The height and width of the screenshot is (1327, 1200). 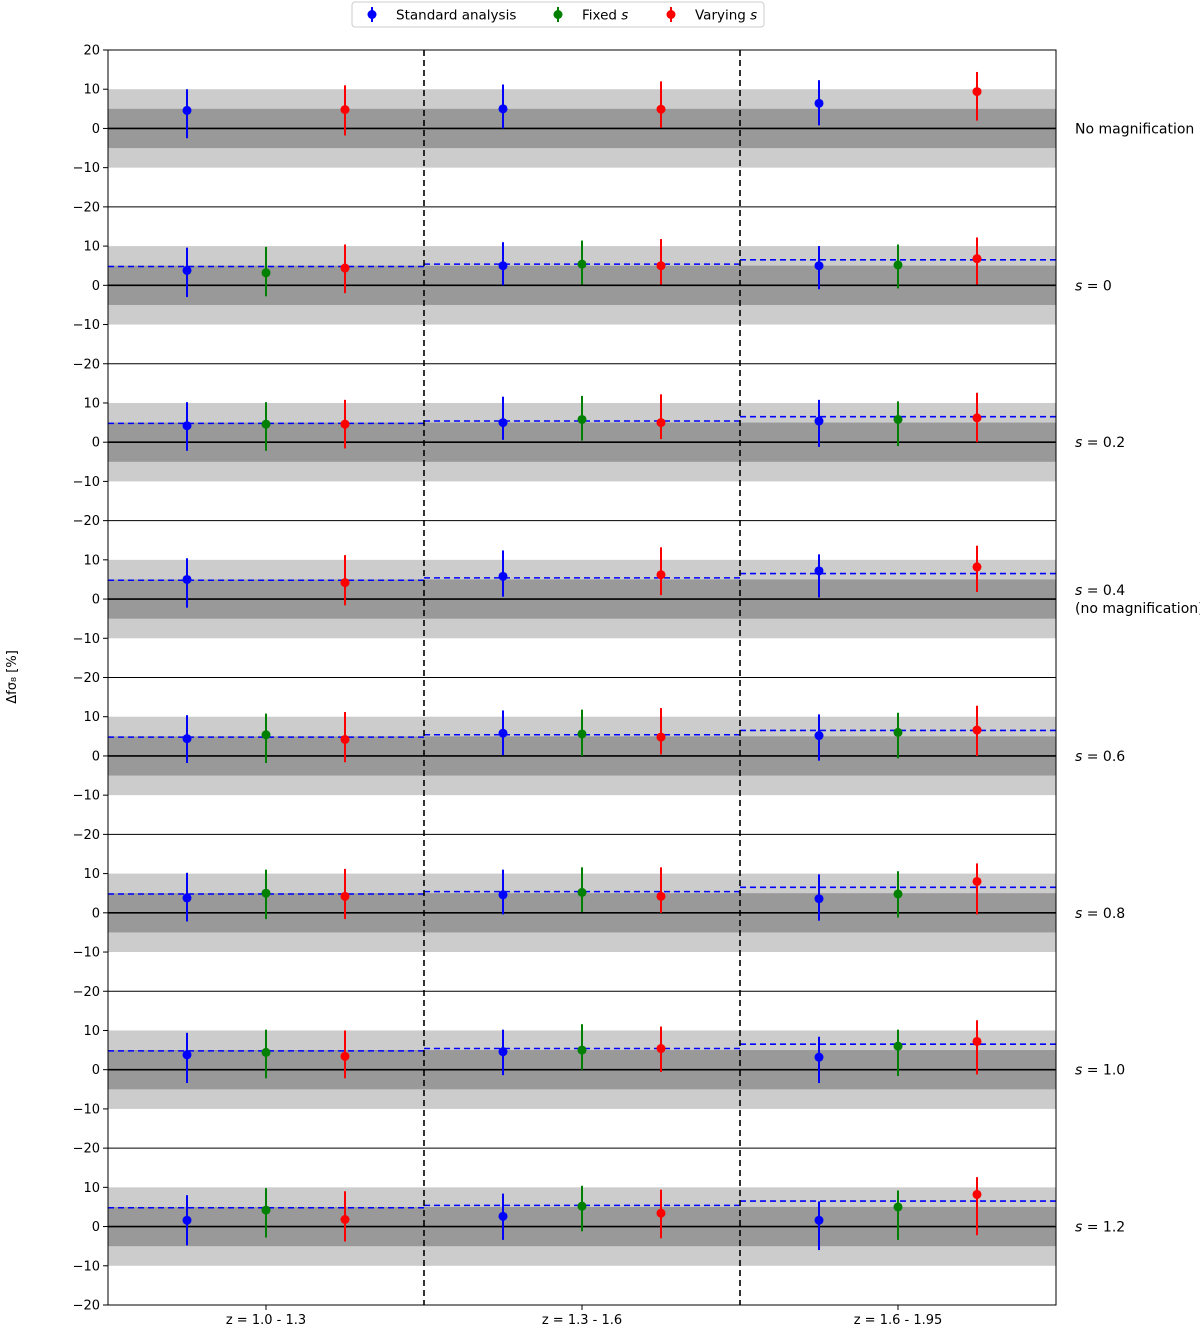 What do you see at coordinates (1100, 914) in the screenshot?
I see `row-label: s = 0.8` at bounding box center [1100, 914].